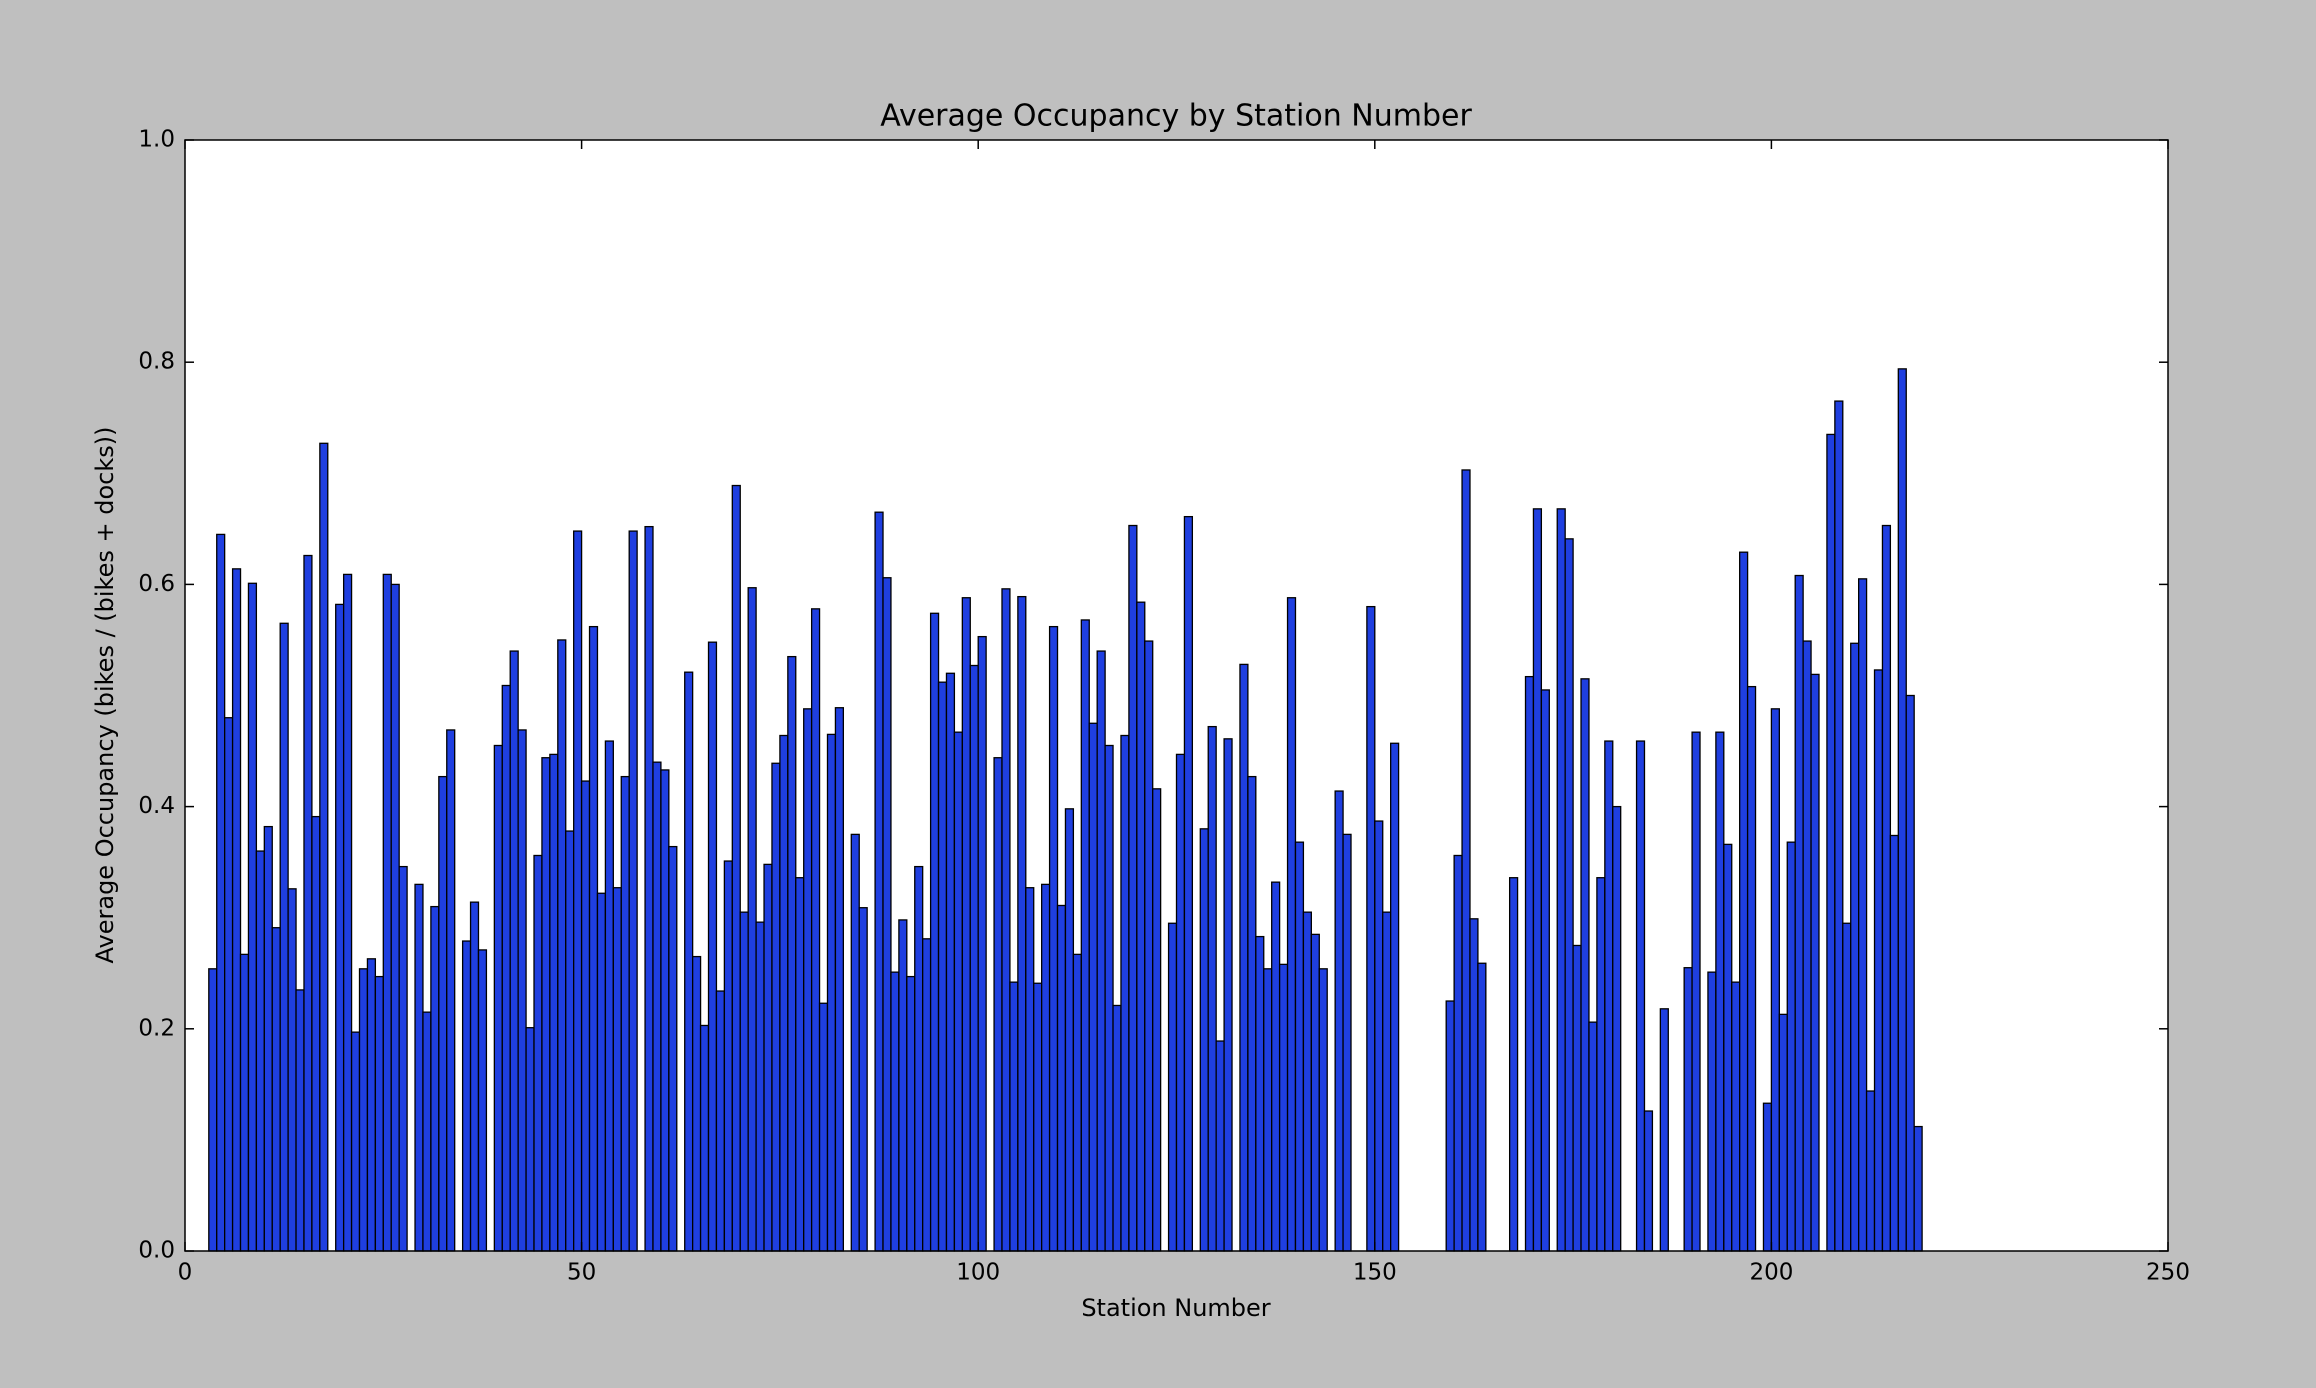 The image size is (2316, 1388). I want to click on y-tick-label: 0.8, so click(156, 362).